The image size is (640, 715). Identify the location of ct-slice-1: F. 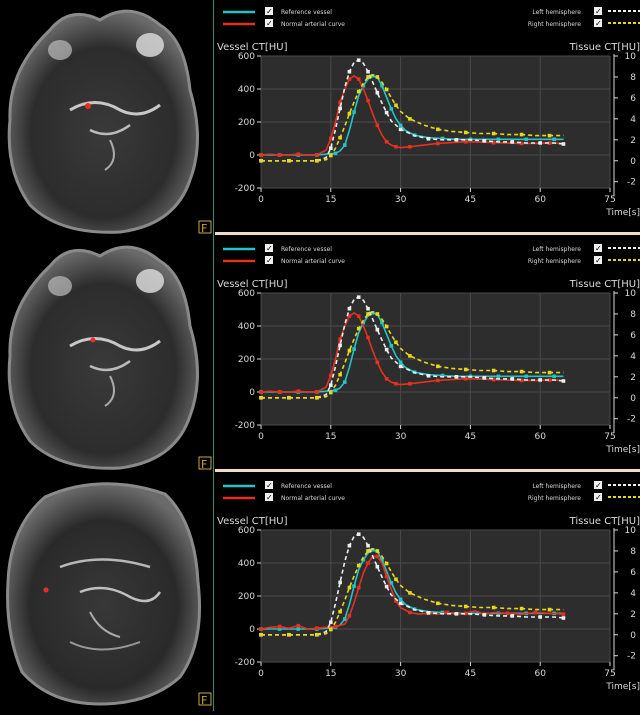
(106, 117).